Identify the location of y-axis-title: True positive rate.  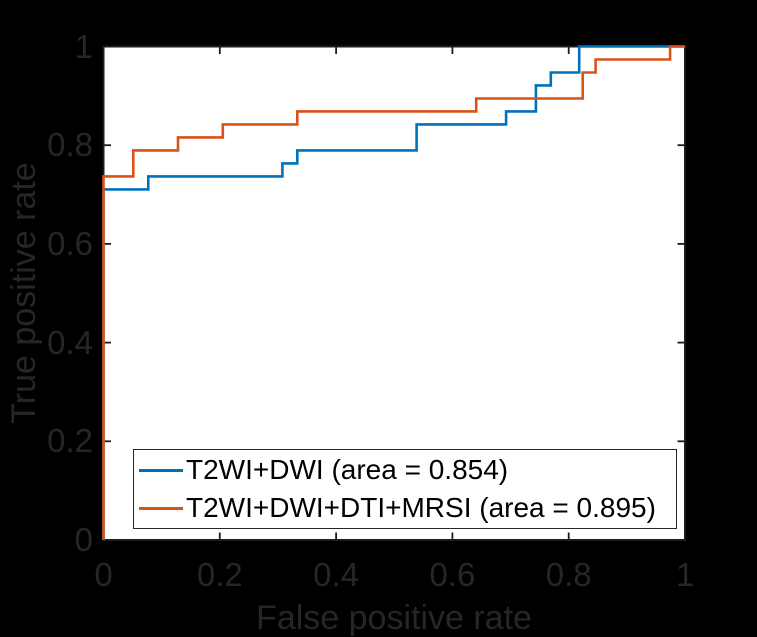
(24, 293).